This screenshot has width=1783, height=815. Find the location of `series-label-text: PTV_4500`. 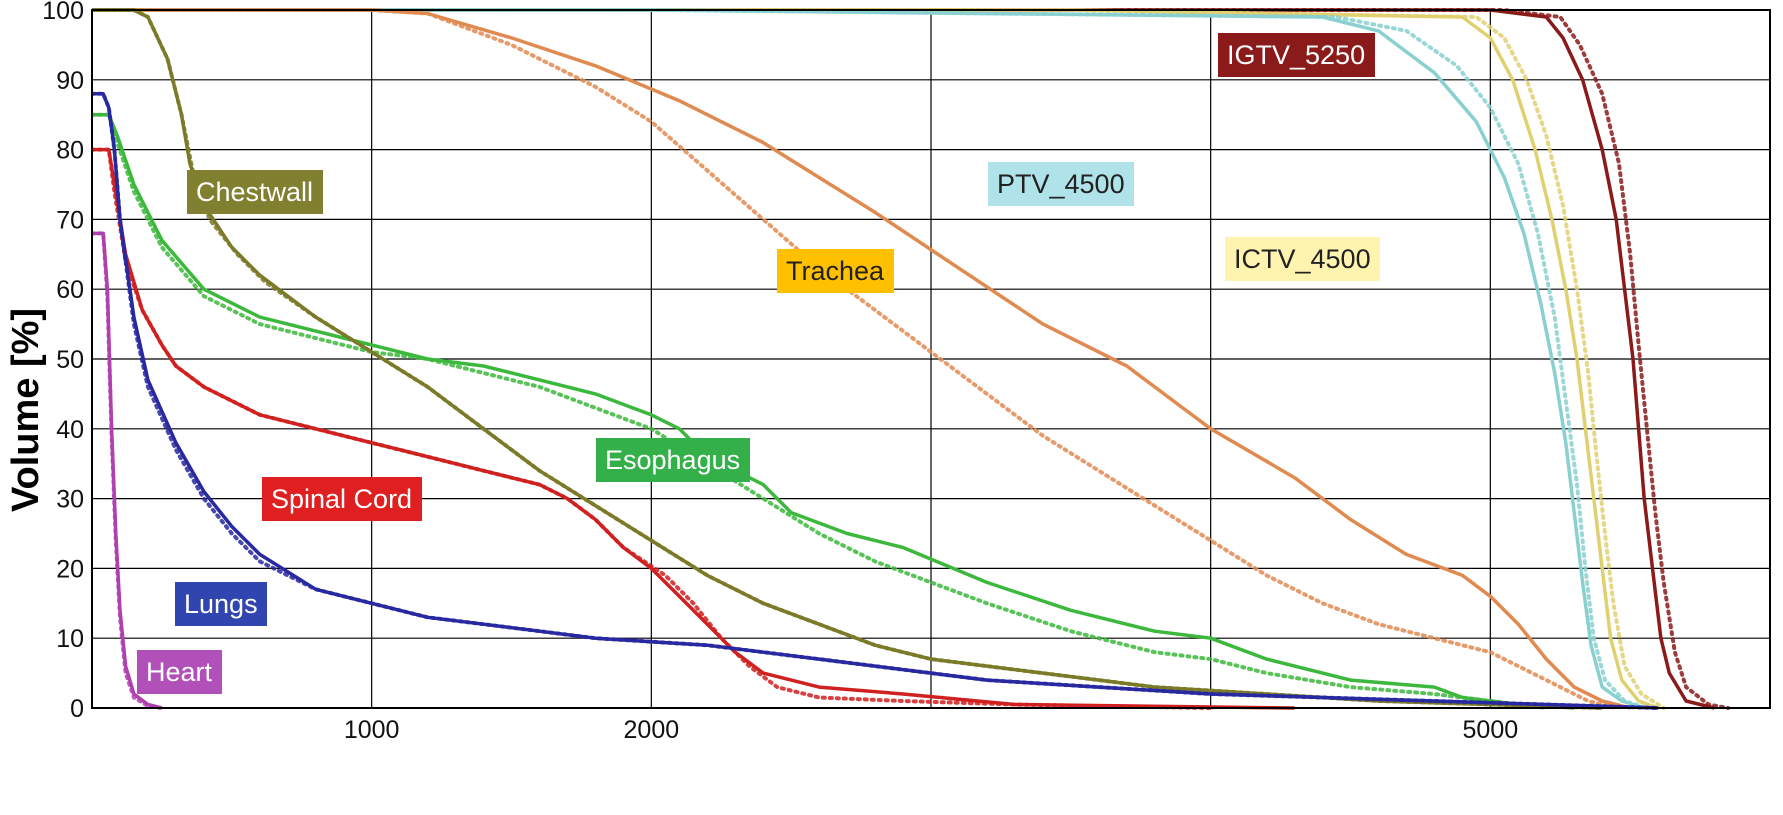

series-label-text: PTV_4500 is located at coordinates (1061, 184).